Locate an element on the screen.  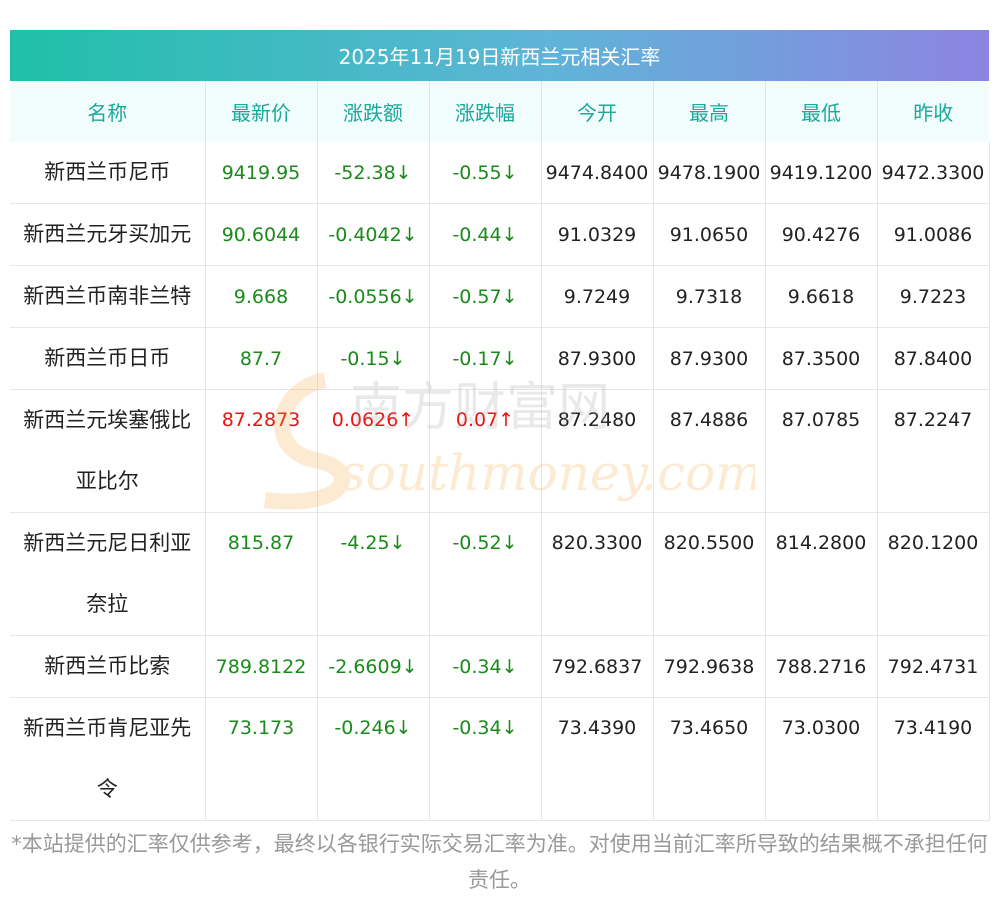
prev-cell: 792.4731 is located at coordinates (933, 666).